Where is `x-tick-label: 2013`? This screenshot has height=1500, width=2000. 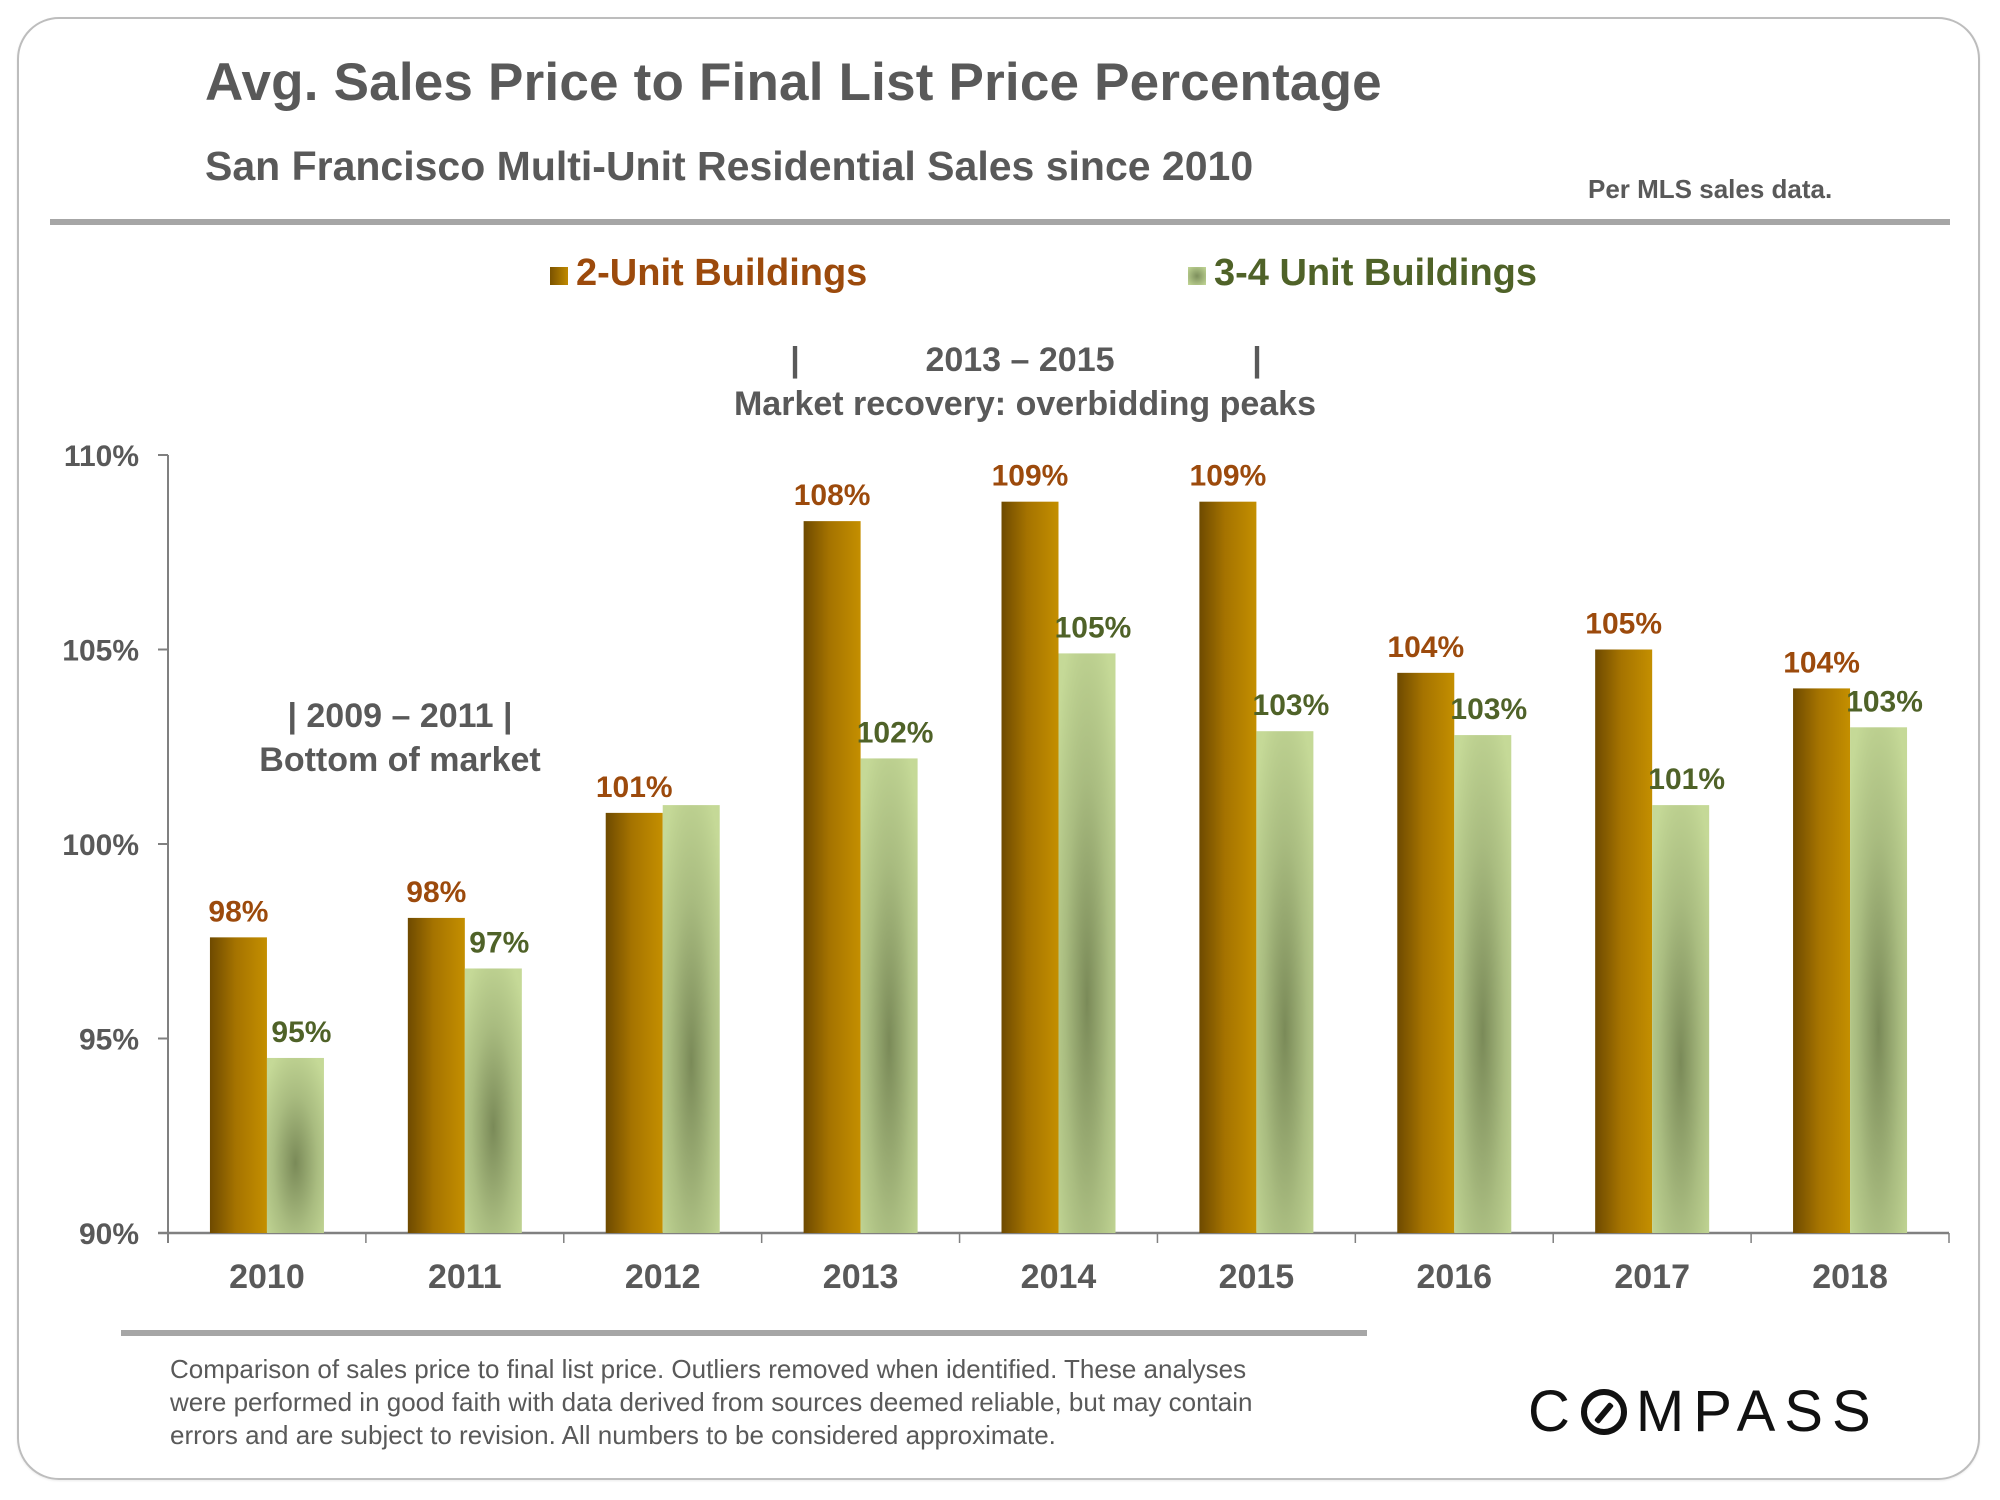 x-tick-label: 2013 is located at coordinates (861, 1277).